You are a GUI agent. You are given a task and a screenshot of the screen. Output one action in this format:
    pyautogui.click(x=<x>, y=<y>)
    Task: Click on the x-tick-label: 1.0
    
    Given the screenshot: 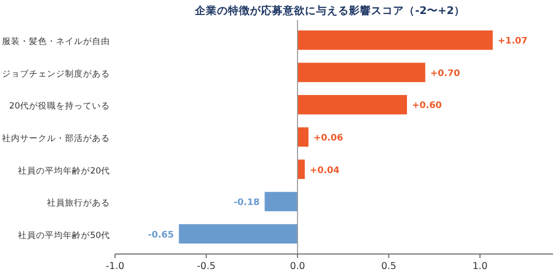 What is the action you would take?
    pyautogui.click(x=480, y=266)
    